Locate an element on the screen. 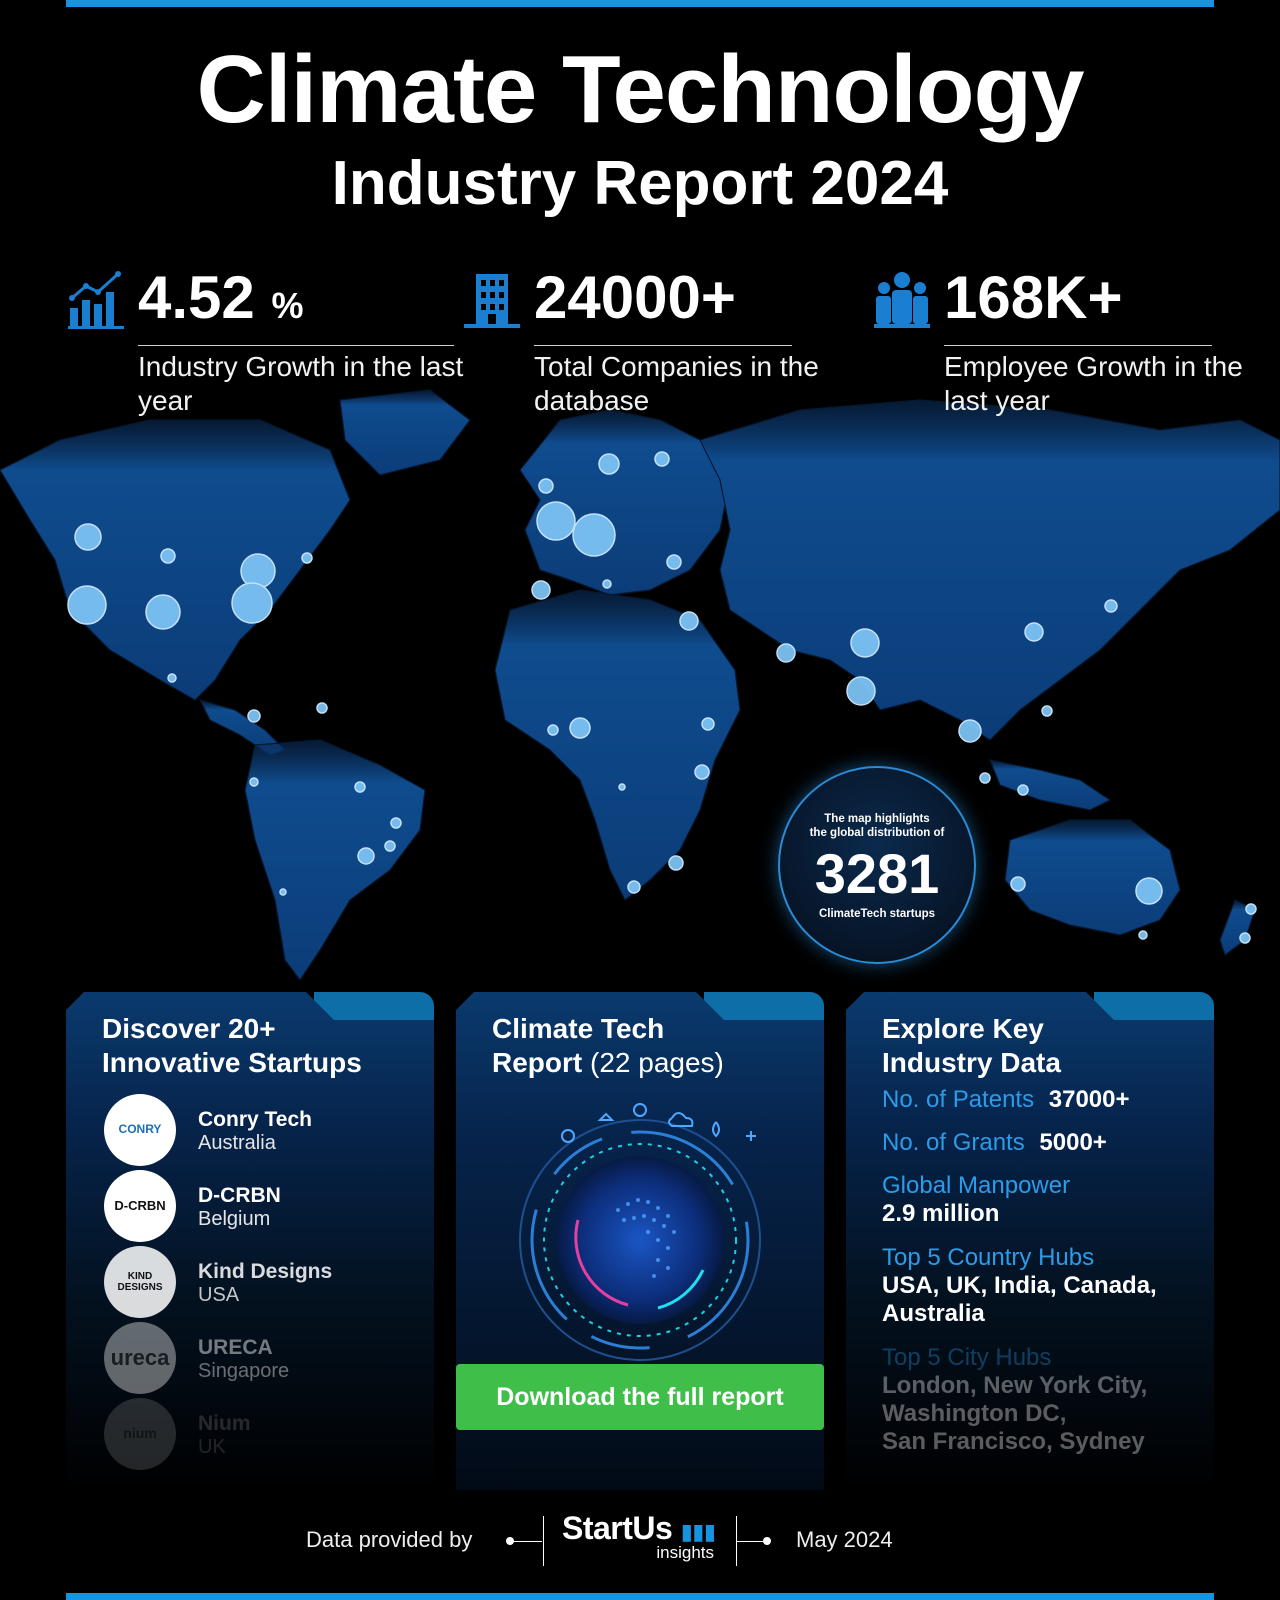 The height and width of the screenshot is (1600, 1280). panel-title-line-1: Discover 20+ is located at coordinates (189, 1028).